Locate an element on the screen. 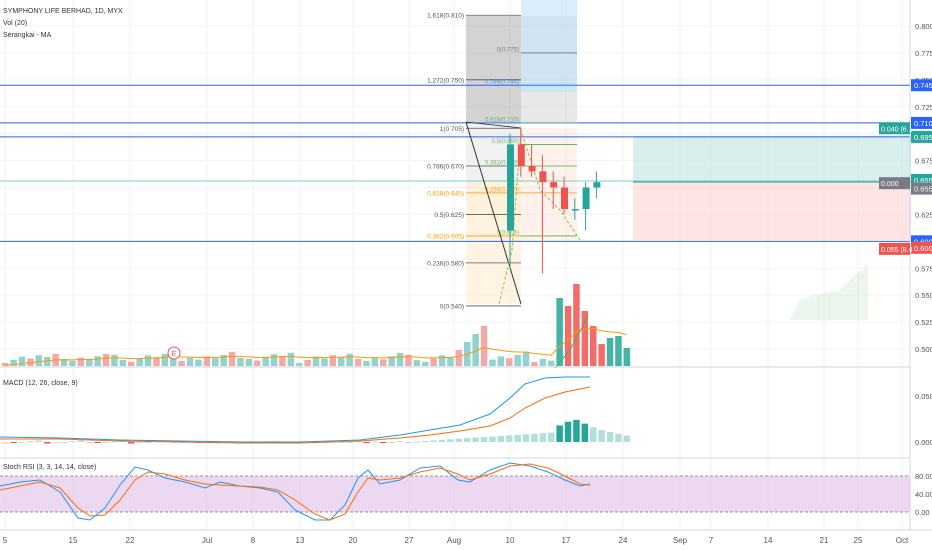 The width and height of the screenshot is (932, 550). fib-level-label: 1.272(0.750) is located at coordinates (445, 80).